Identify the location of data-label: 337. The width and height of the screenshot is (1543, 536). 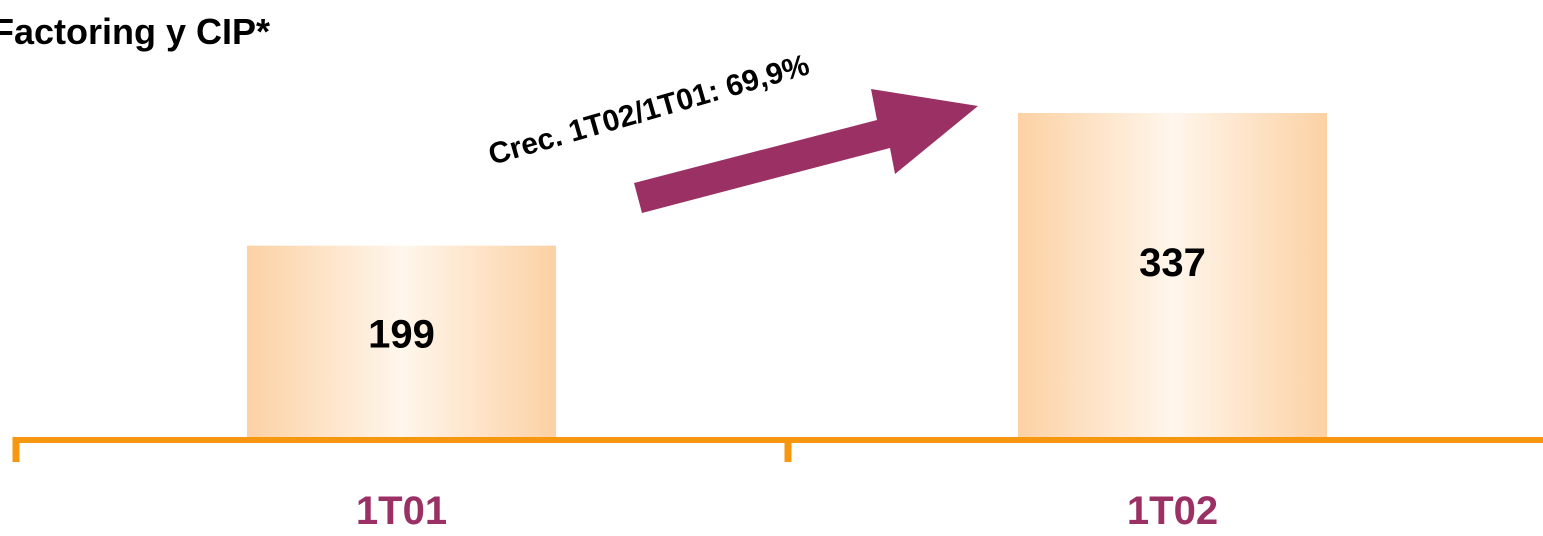
(1172, 263).